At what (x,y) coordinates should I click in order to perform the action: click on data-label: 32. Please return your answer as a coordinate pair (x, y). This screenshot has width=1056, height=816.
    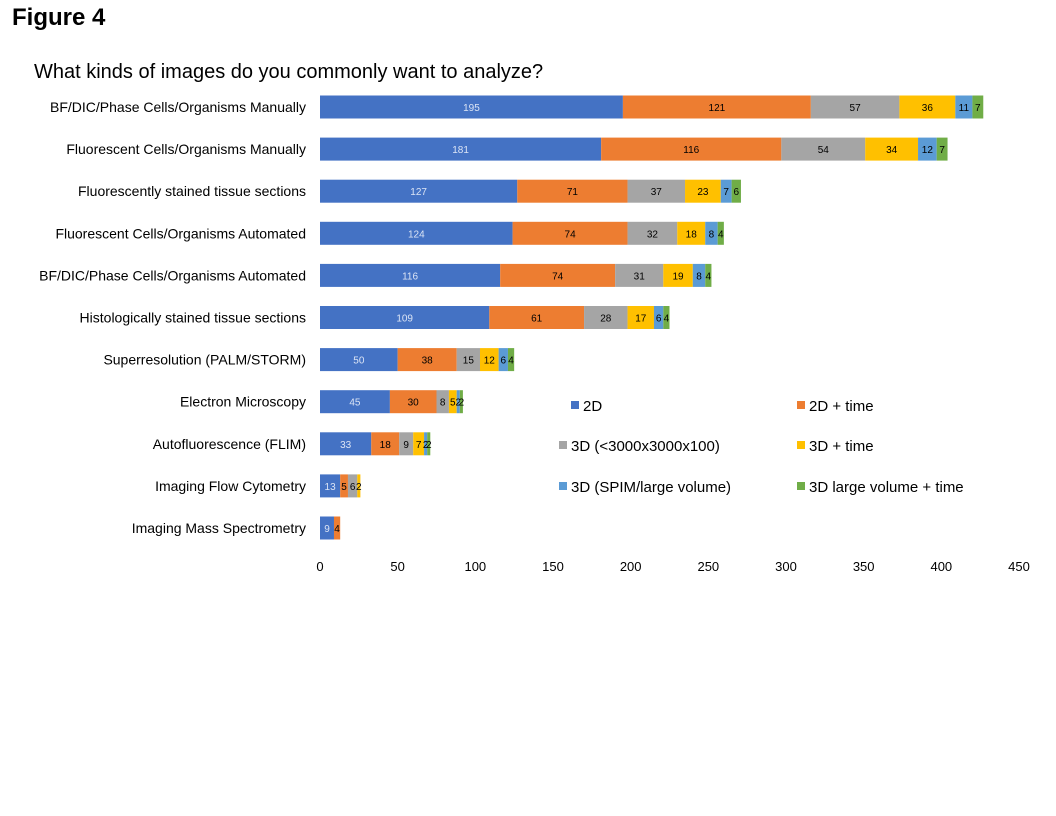
    Looking at the image, I should click on (653, 234).